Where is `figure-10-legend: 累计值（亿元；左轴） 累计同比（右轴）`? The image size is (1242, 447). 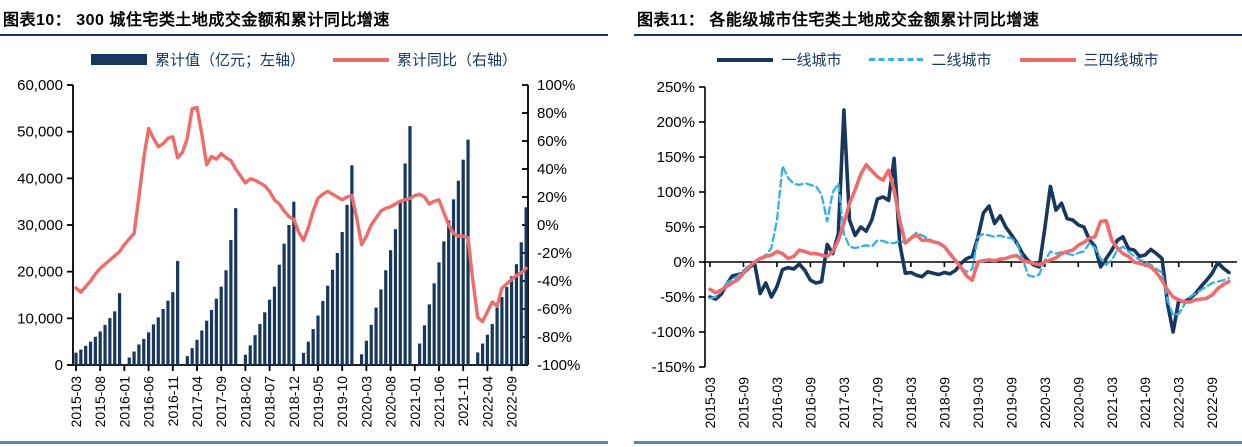
figure-10-legend: 累计值（亿元；左轴） 累计同比（右轴） is located at coordinates (304, 59).